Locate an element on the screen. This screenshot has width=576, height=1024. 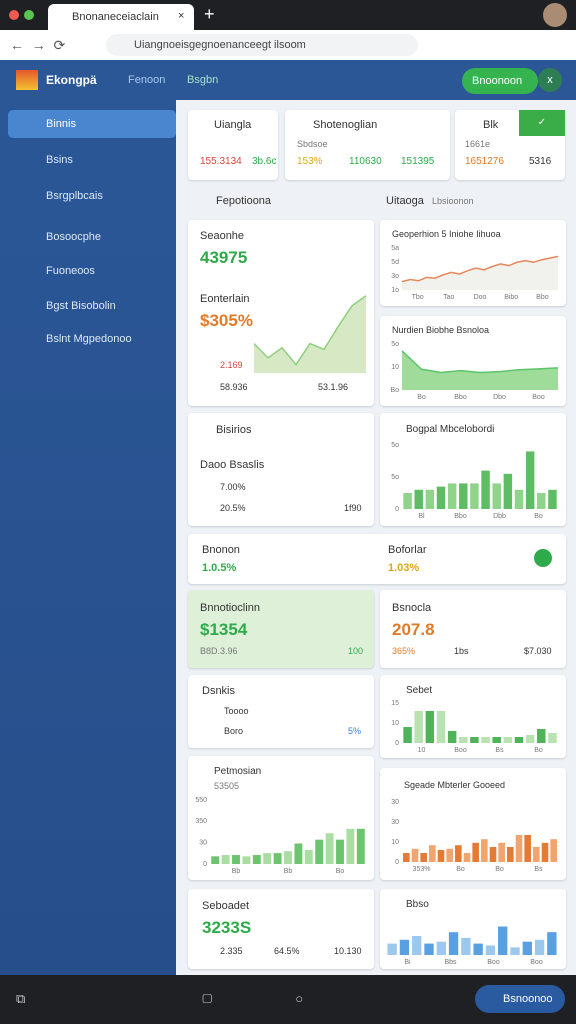
menu-item: Bsins is located at coordinates (59, 160).